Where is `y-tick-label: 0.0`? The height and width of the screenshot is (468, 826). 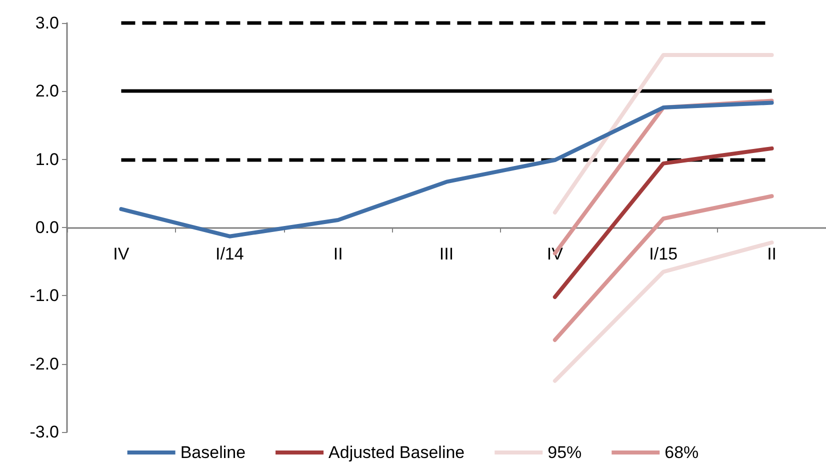 y-tick-label: 0.0 is located at coordinates (47, 227).